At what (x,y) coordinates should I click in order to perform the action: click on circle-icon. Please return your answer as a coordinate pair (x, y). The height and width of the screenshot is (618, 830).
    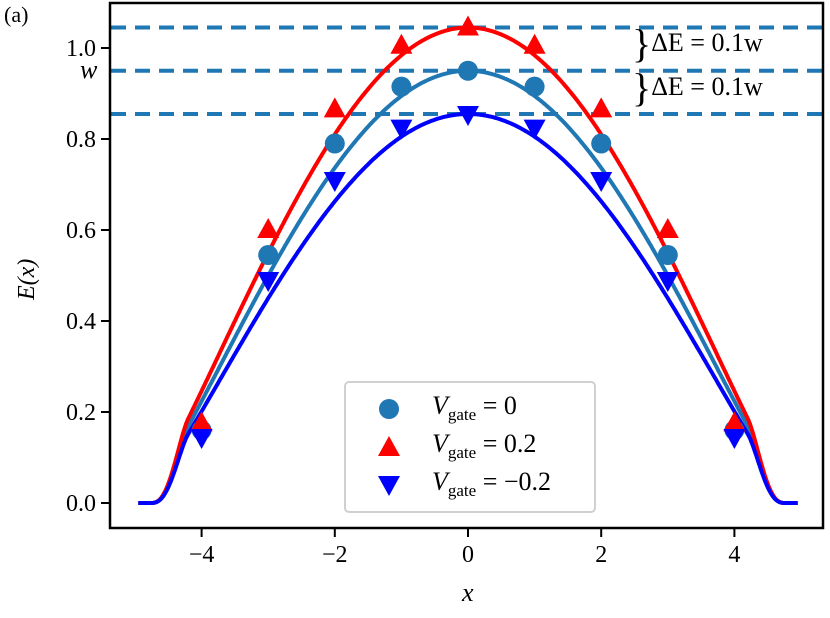
    Looking at the image, I should click on (389, 409).